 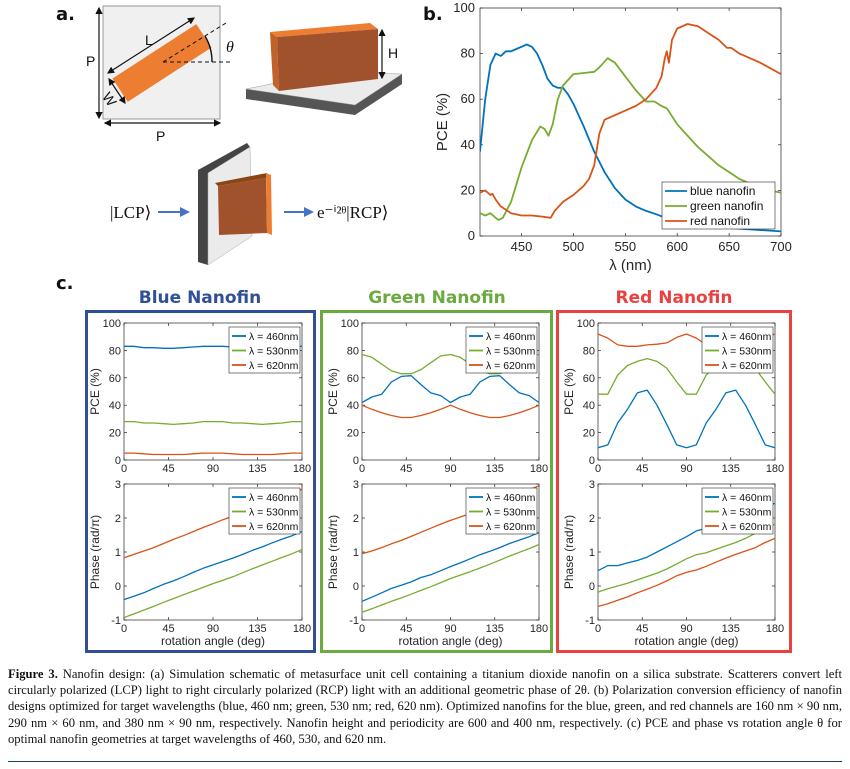 What do you see at coordinates (674, 481) in the screenshot?
I see `red-nanofin-frame` at bounding box center [674, 481].